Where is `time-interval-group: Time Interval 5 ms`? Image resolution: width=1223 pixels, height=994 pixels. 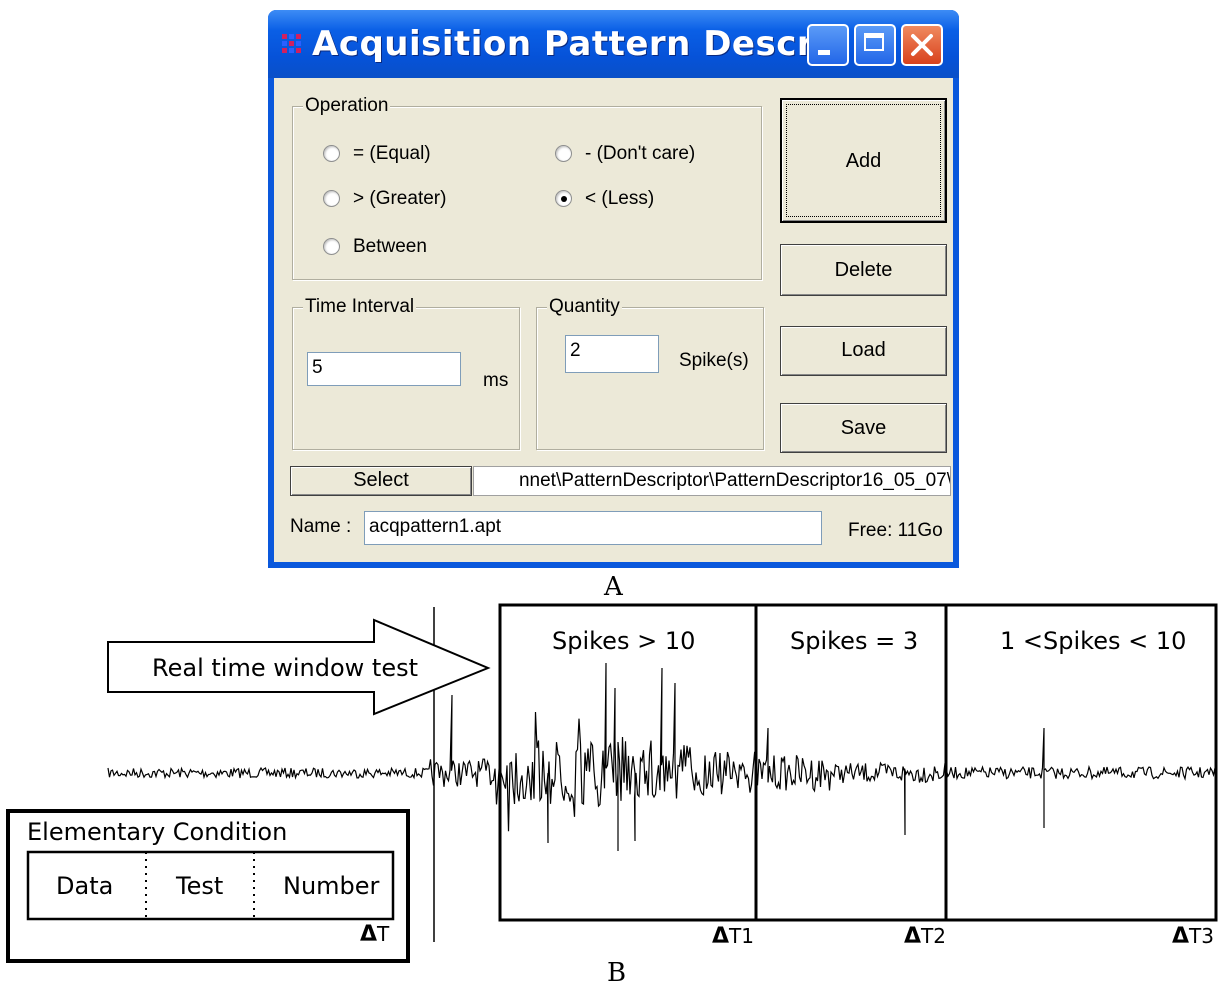
time-interval-group: Time Interval 5 ms is located at coordinates (406, 373).